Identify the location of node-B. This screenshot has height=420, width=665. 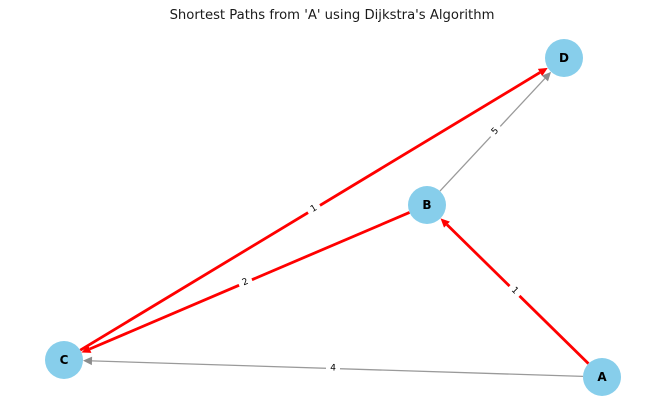
(427, 205).